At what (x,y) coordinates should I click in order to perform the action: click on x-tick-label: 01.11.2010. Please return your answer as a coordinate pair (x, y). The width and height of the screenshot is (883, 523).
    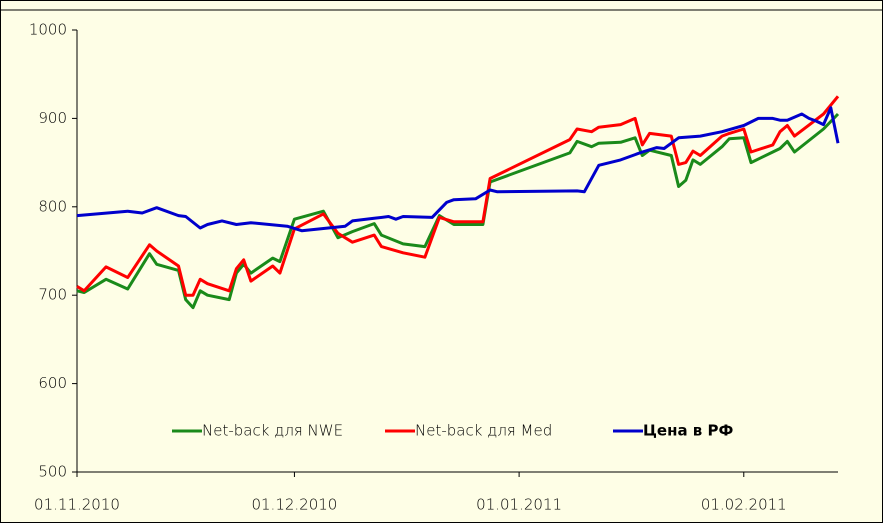
    Looking at the image, I should click on (77, 505).